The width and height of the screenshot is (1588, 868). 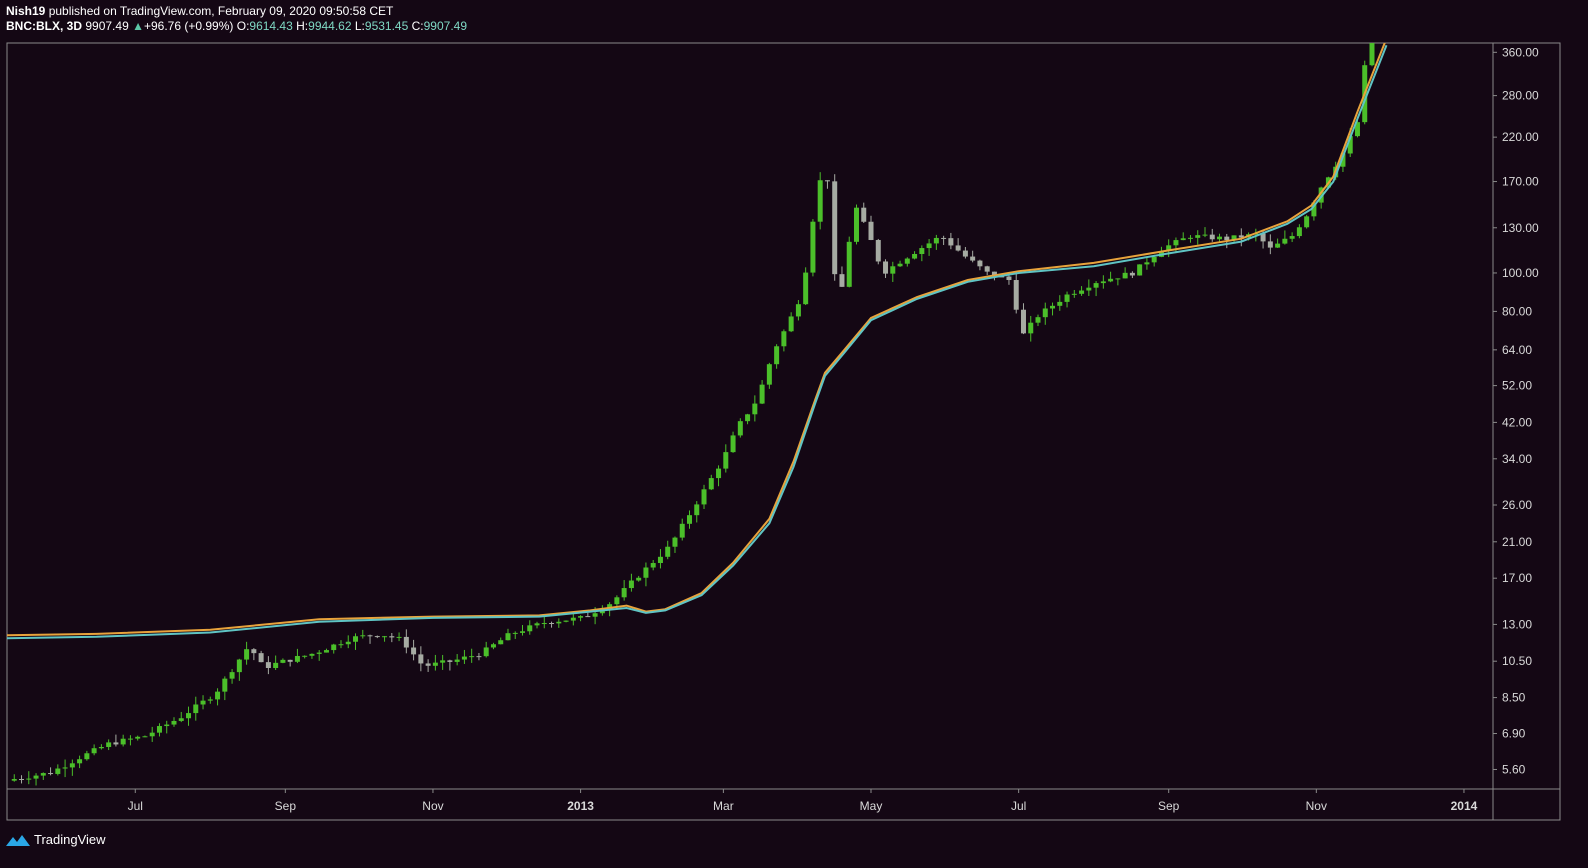 What do you see at coordinates (723, 806) in the screenshot?
I see `x-tick-label: Mar` at bounding box center [723, 806].